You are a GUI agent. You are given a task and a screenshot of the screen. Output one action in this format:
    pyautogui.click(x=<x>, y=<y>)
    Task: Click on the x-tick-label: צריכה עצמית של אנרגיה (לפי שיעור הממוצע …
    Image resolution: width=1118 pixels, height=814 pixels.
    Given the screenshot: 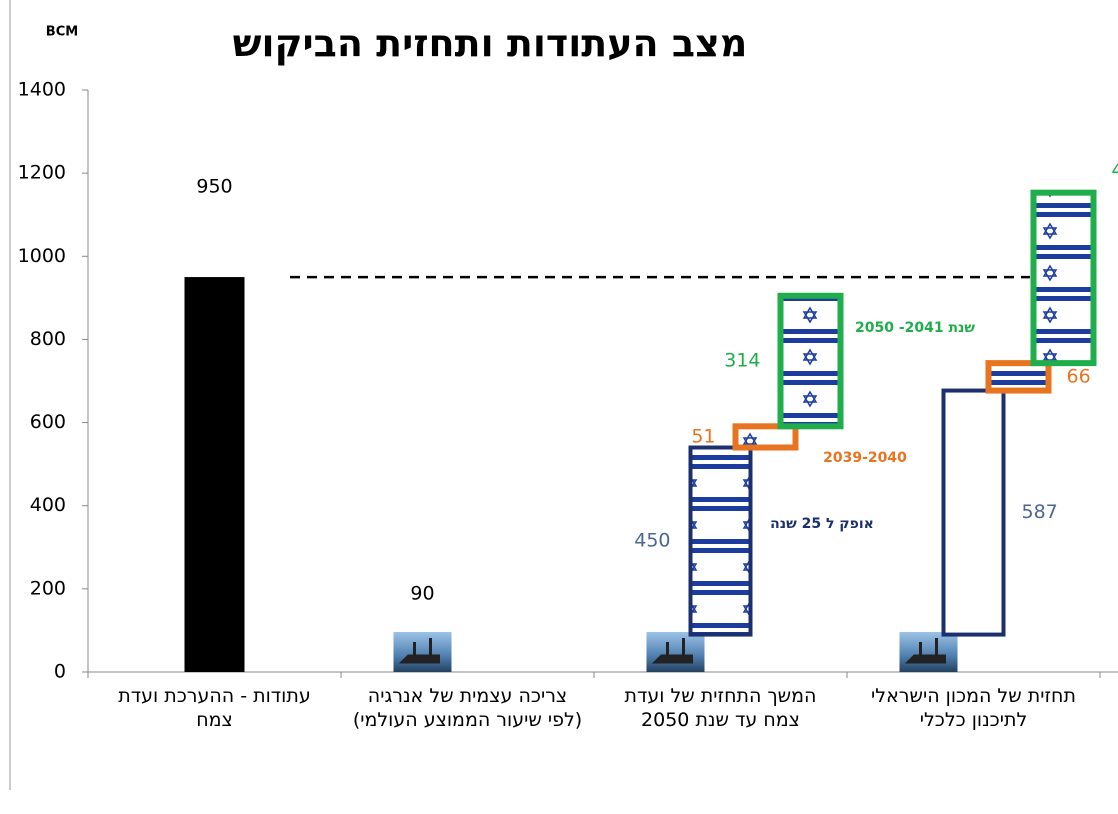 What is the action you would take?
    pyautogui.click(x=467, y=708)
    